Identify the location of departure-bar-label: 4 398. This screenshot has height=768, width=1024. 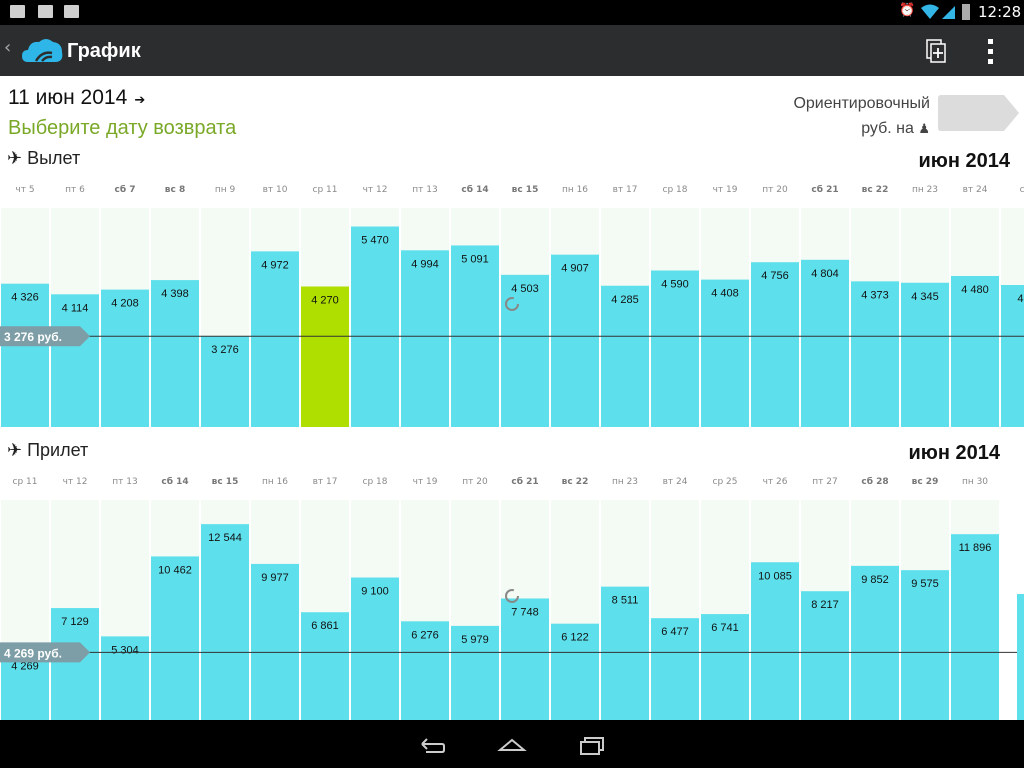
(175, 294).